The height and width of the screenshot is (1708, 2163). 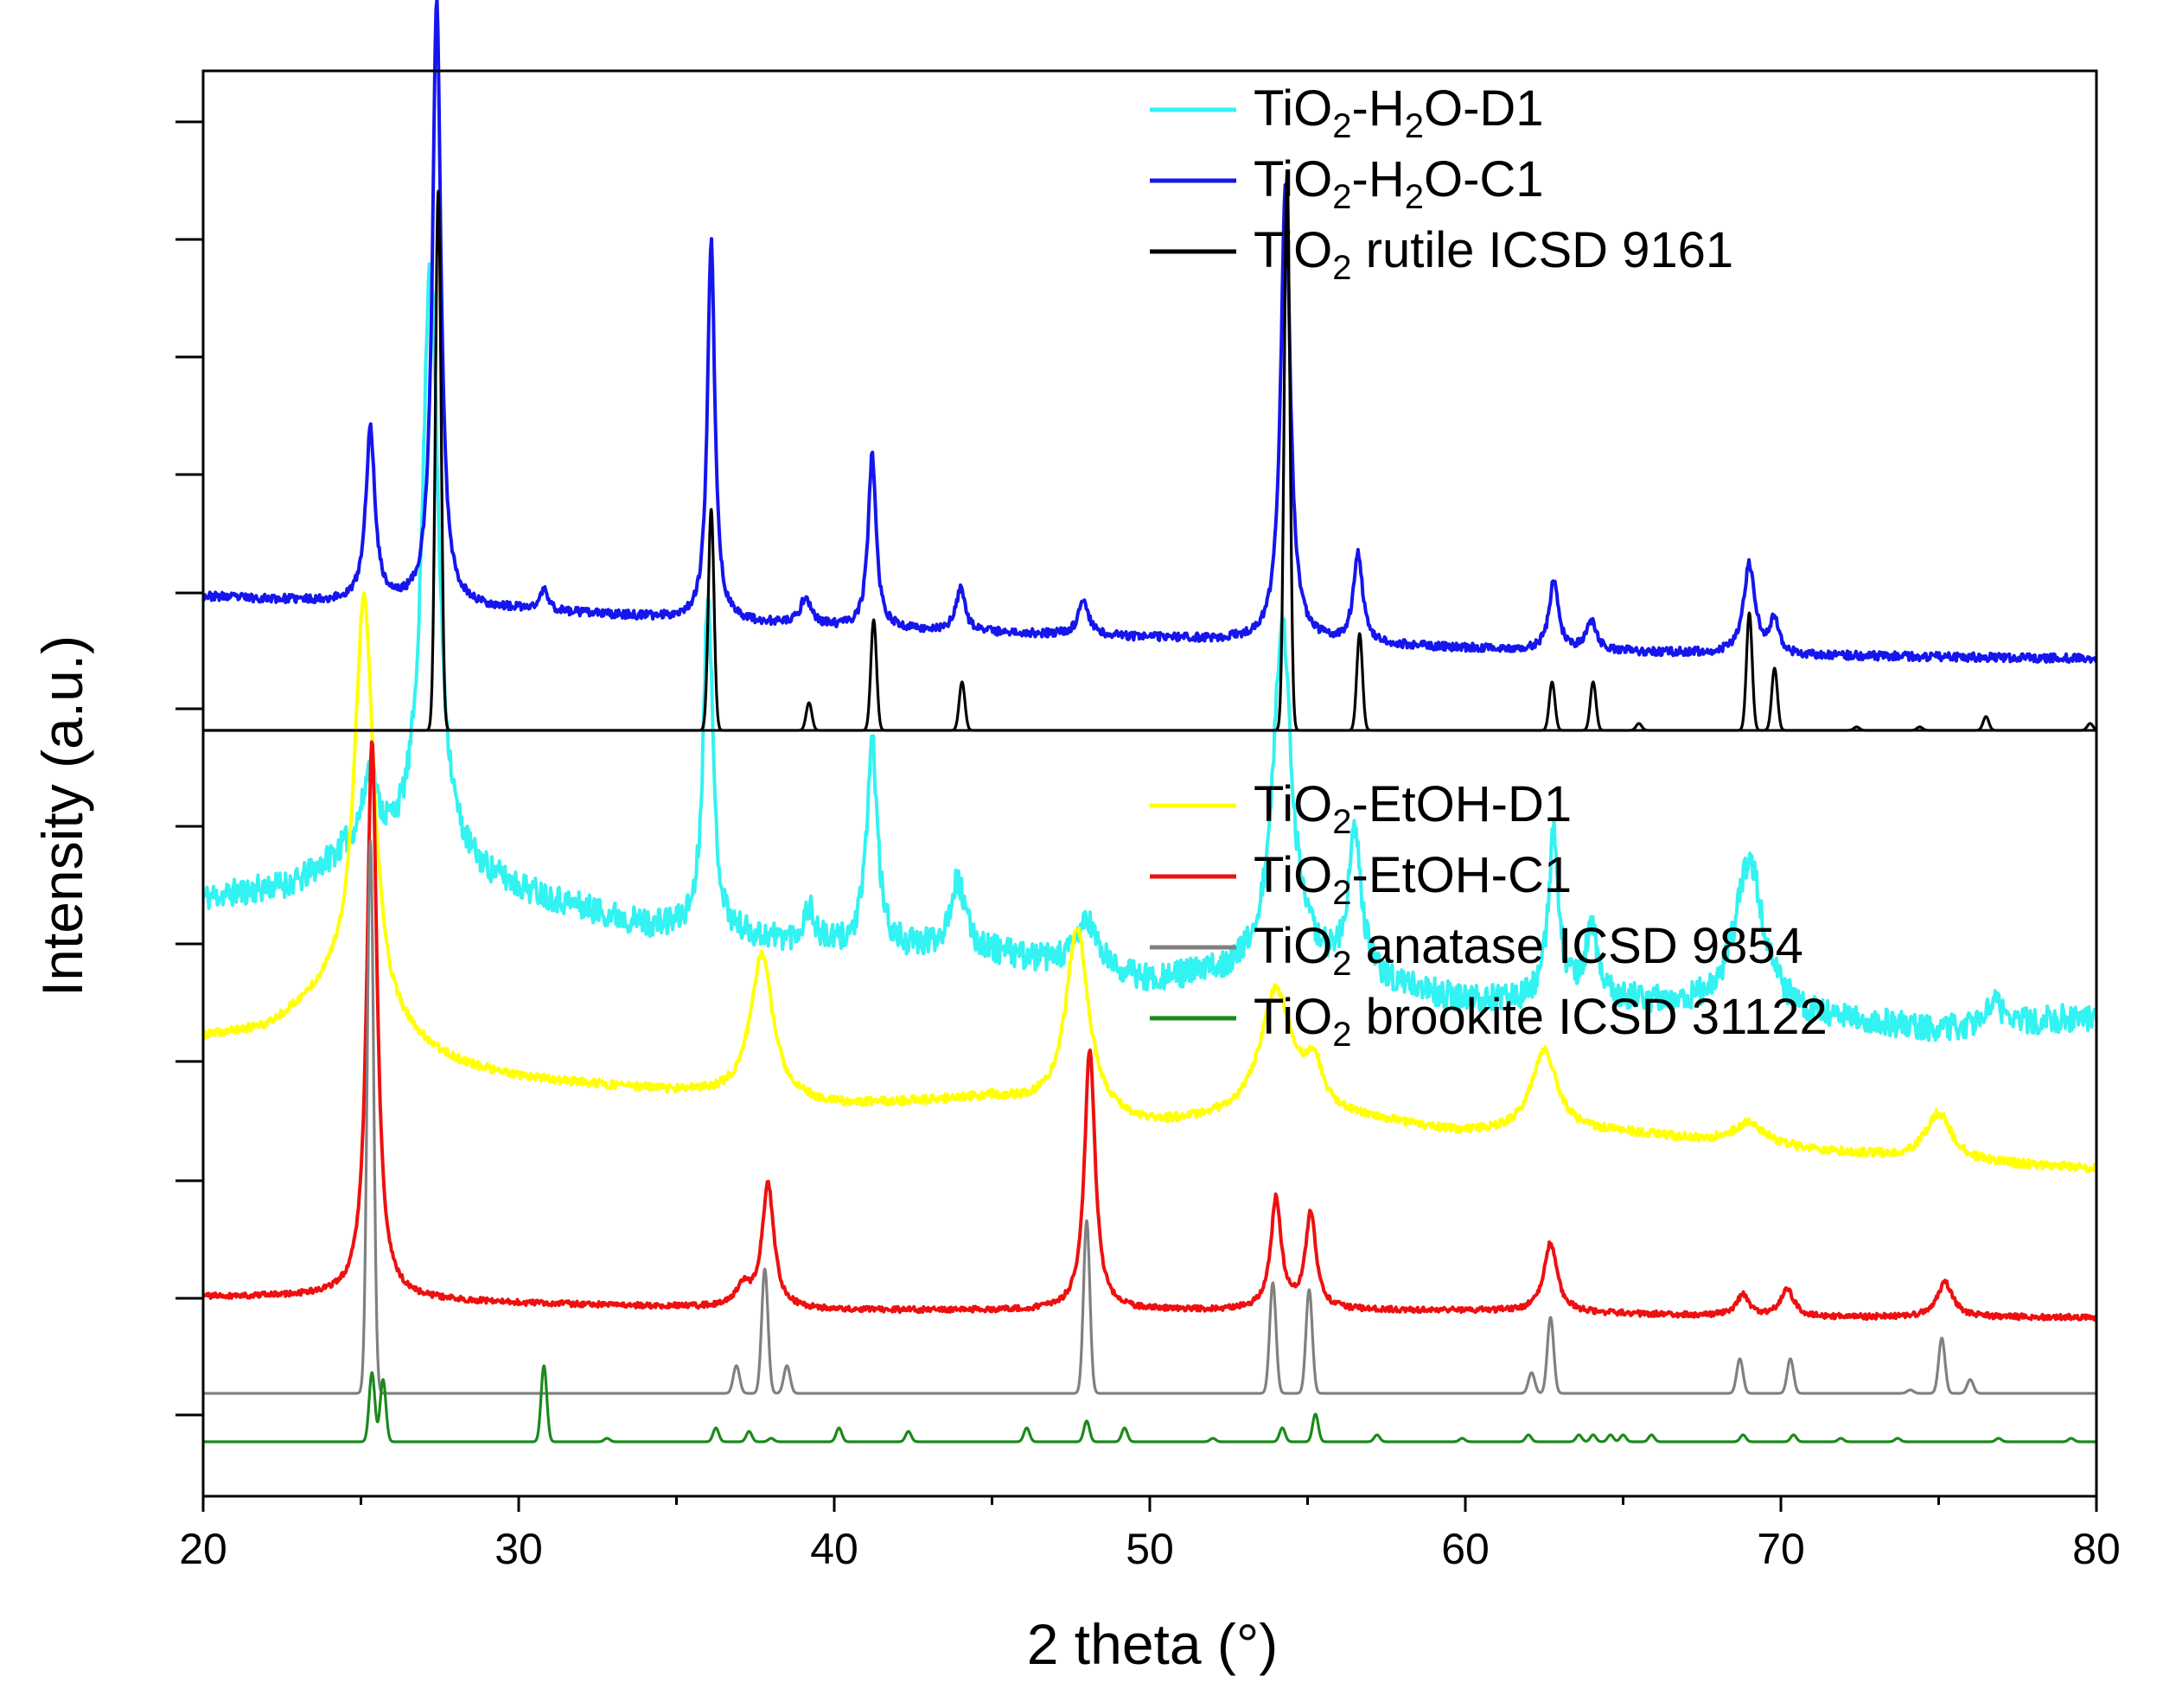 I want to click on legend-label: TiO2-H2O-D1, so click(x=1399, y=112).